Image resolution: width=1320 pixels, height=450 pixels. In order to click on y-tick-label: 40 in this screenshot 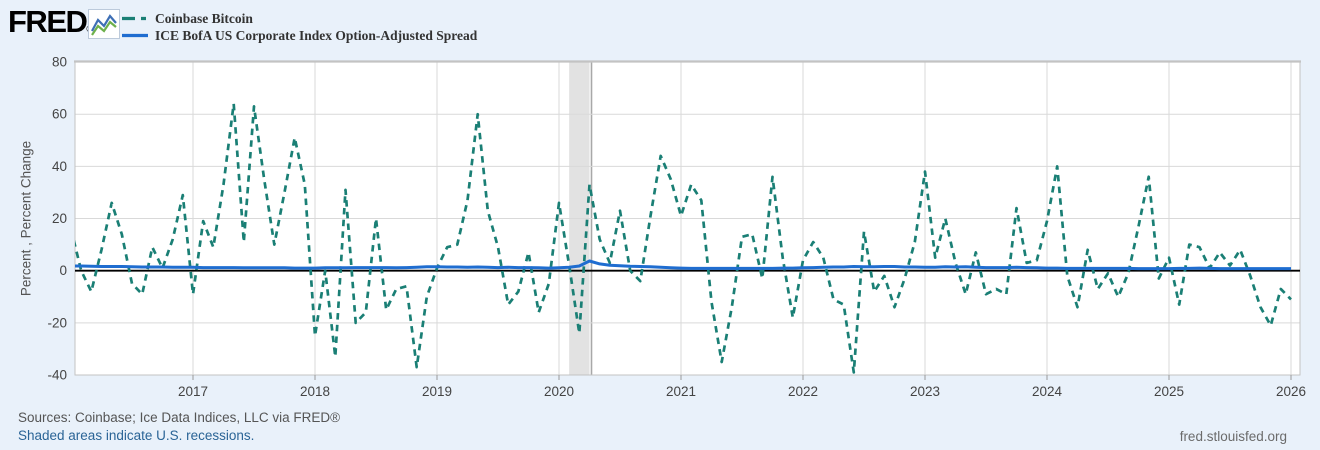, I will do `click(59, 166)`.